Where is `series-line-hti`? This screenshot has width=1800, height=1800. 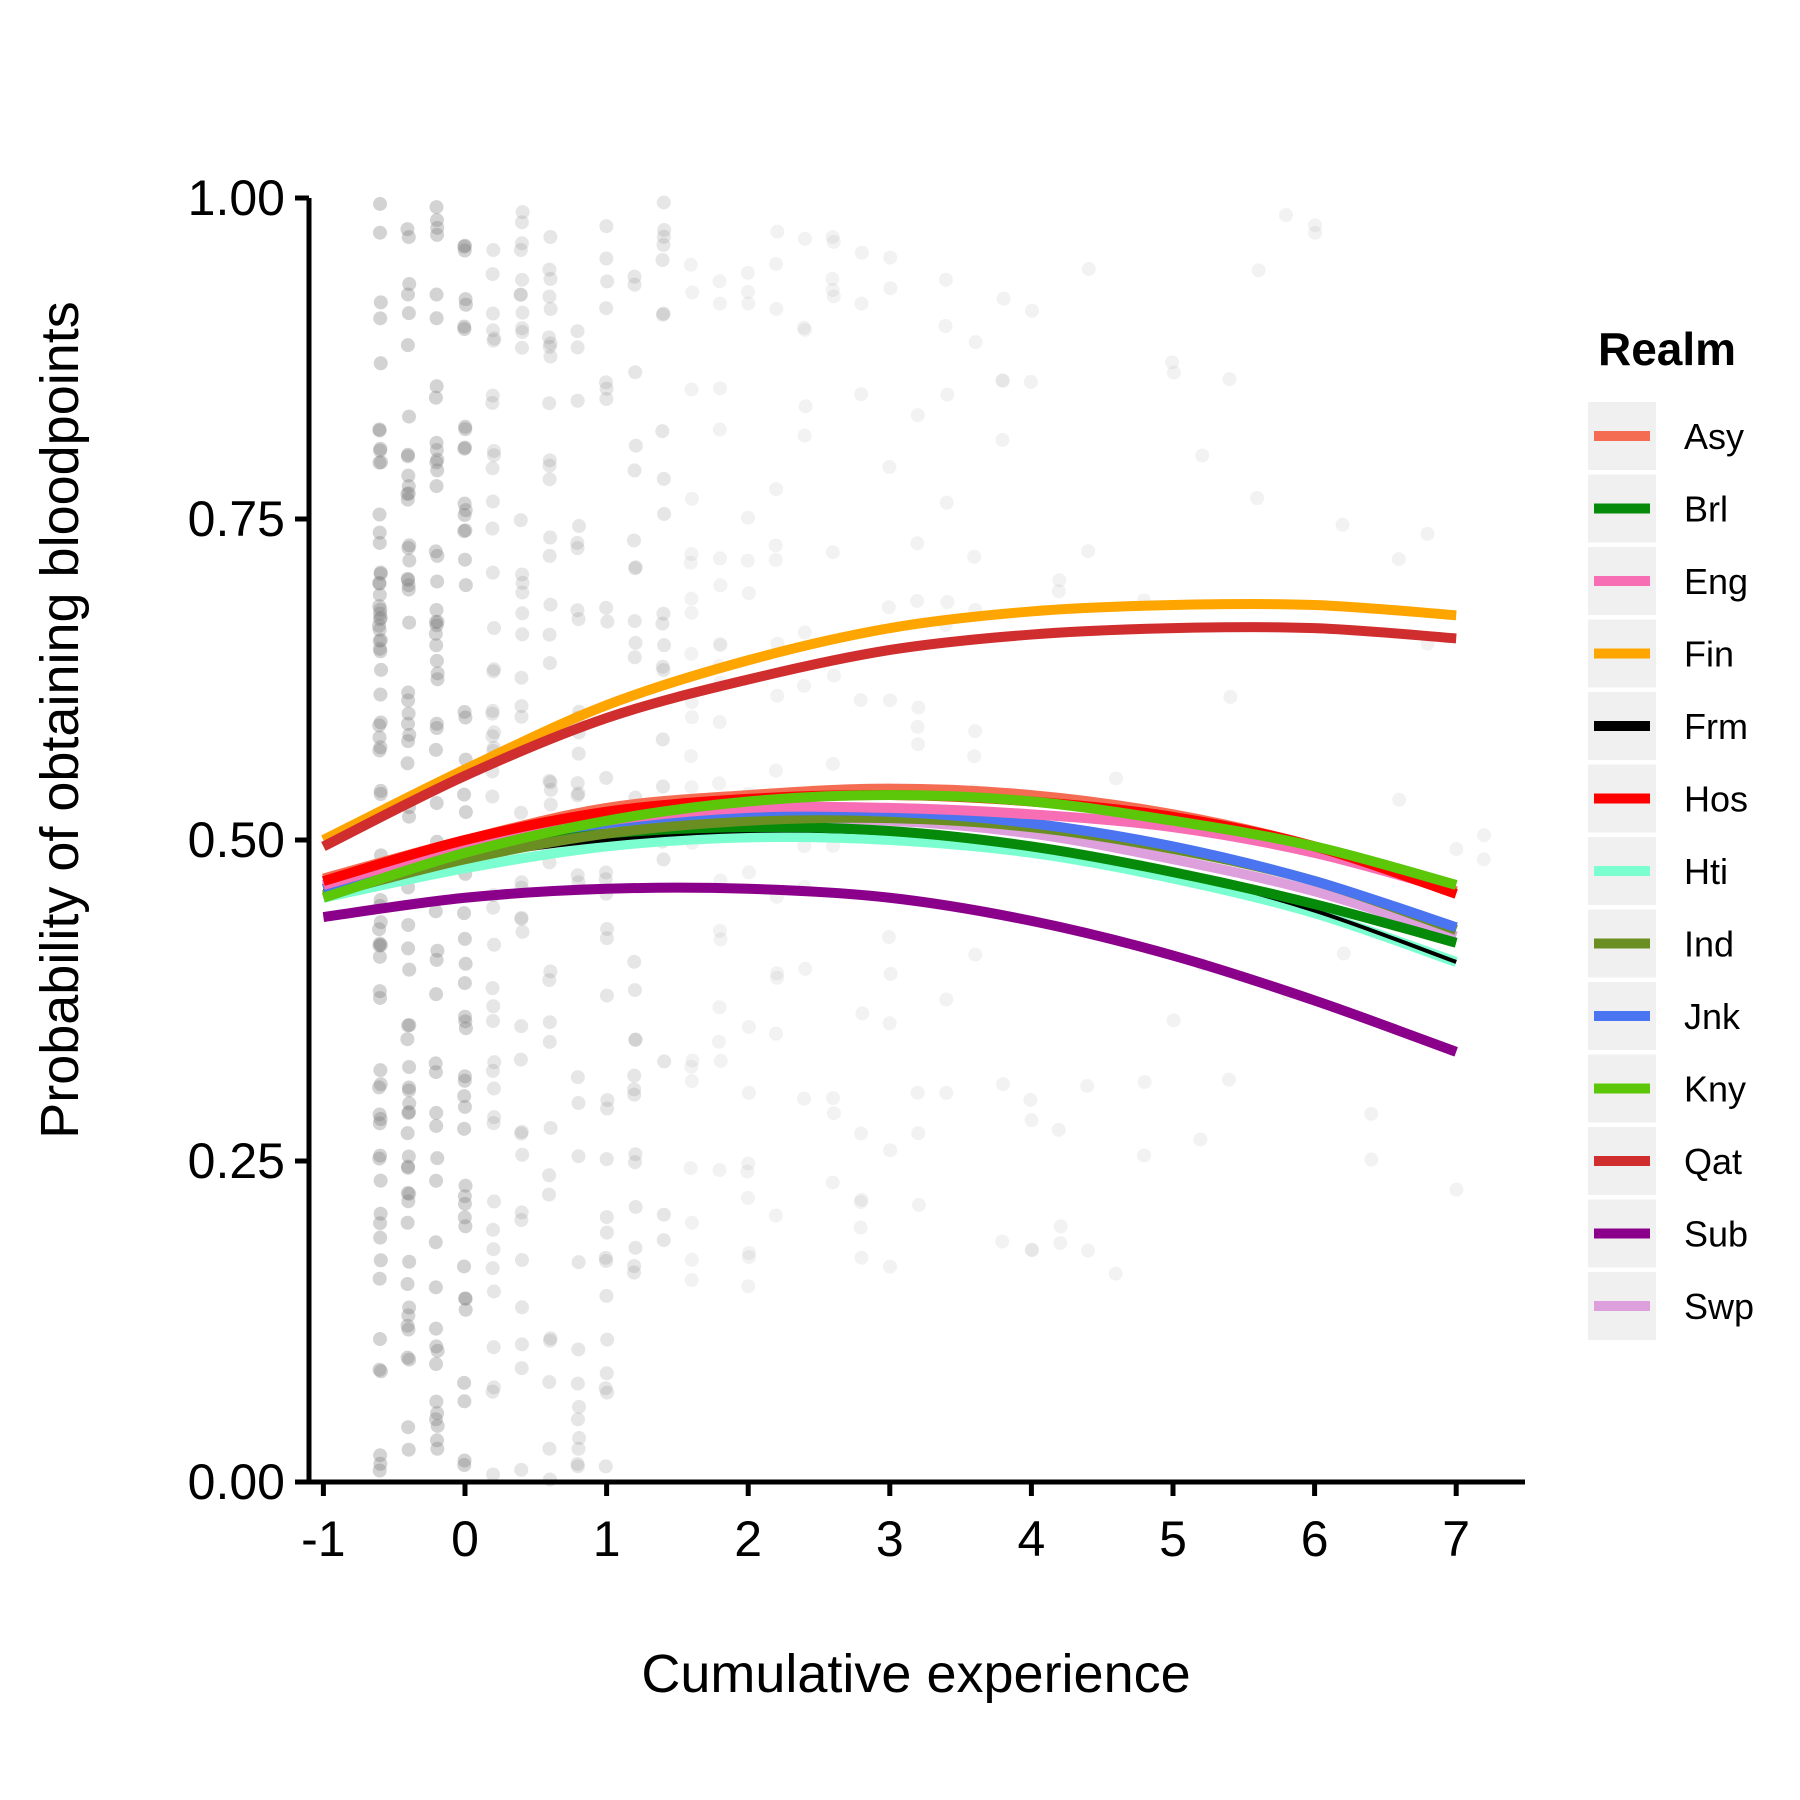
series-line-hti is located at coordinates (890, 899).